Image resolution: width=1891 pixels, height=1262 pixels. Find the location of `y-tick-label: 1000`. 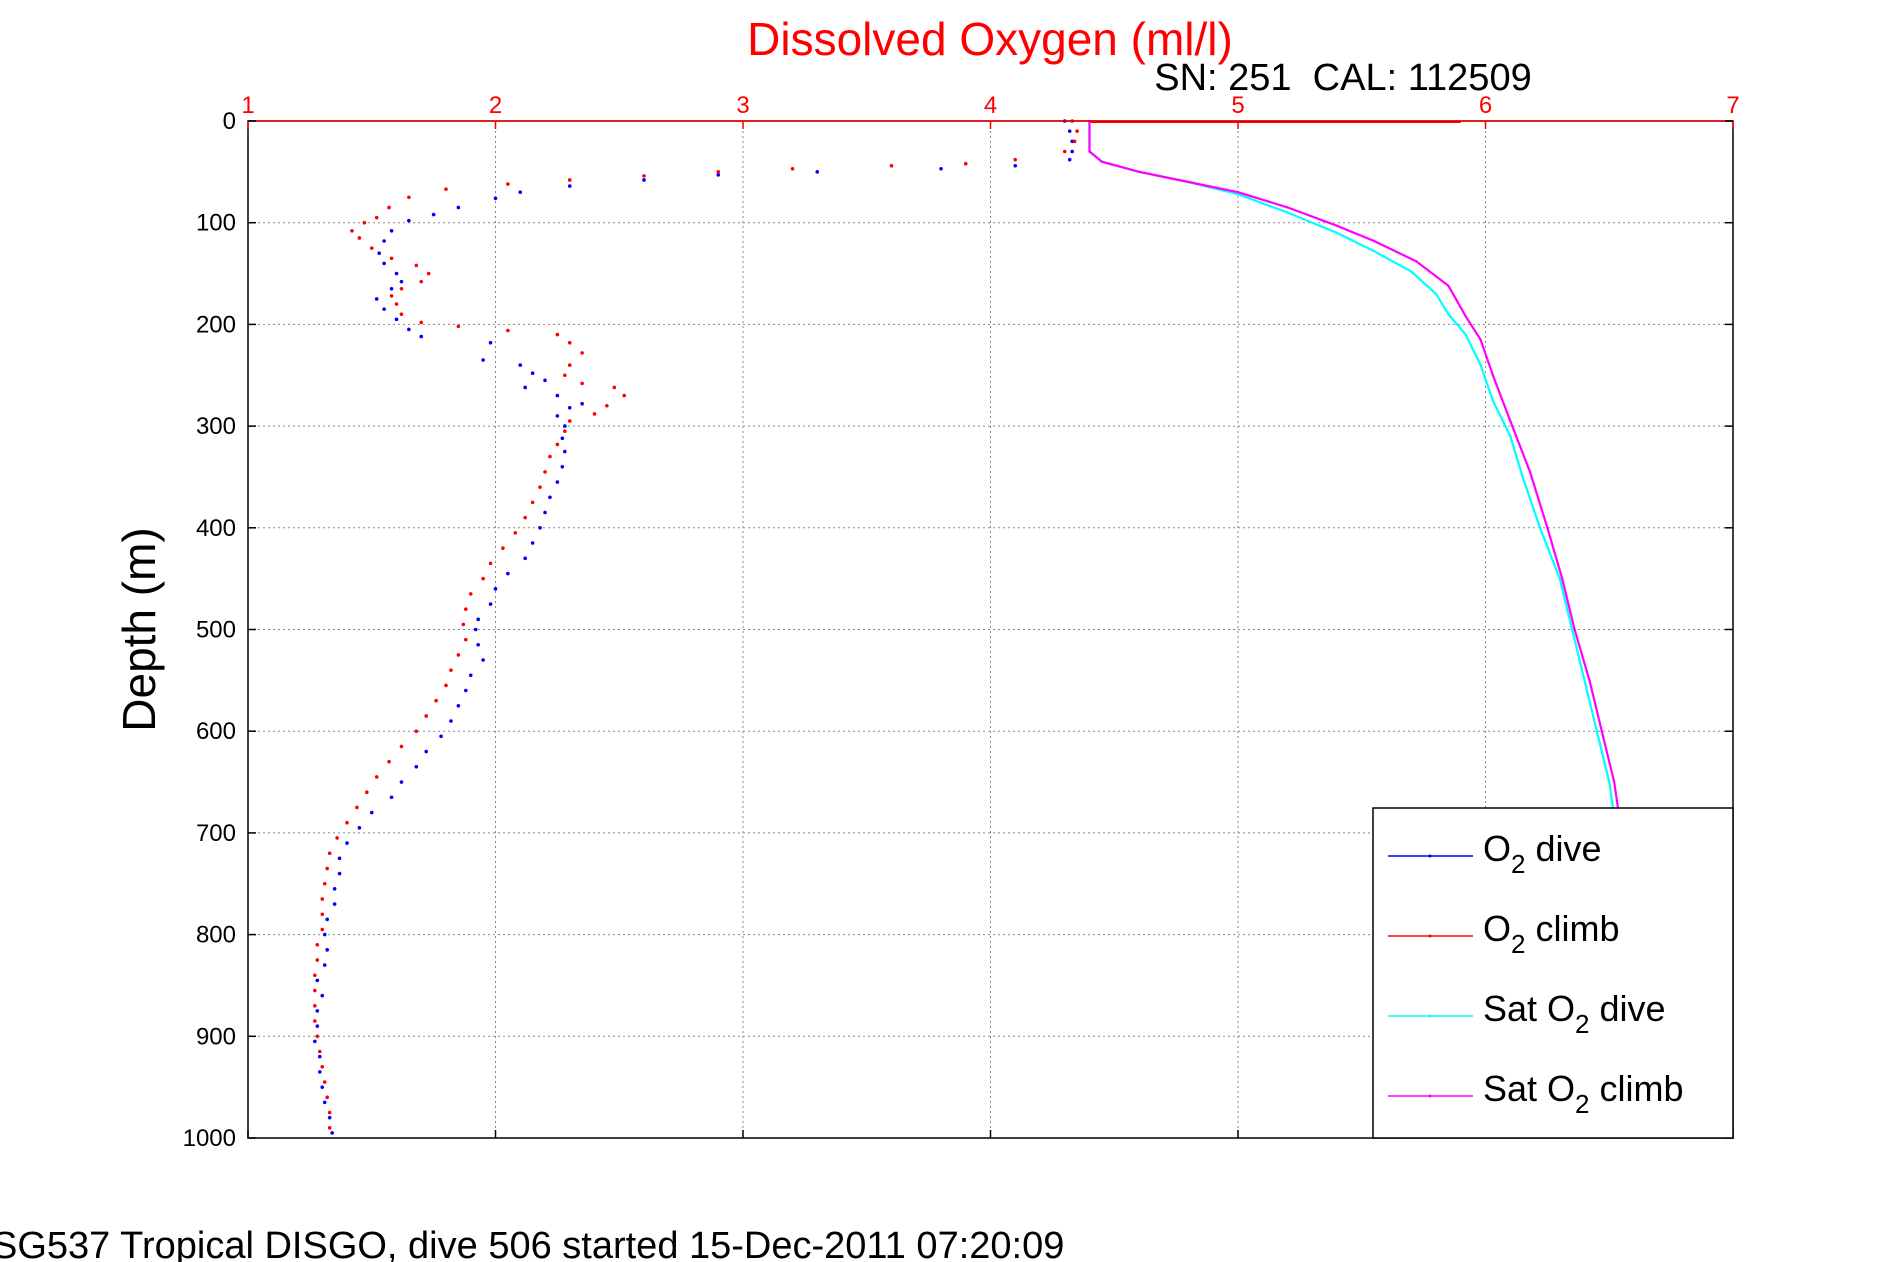

y-tick-label: 1000 is located at coordinates (209, 1138).